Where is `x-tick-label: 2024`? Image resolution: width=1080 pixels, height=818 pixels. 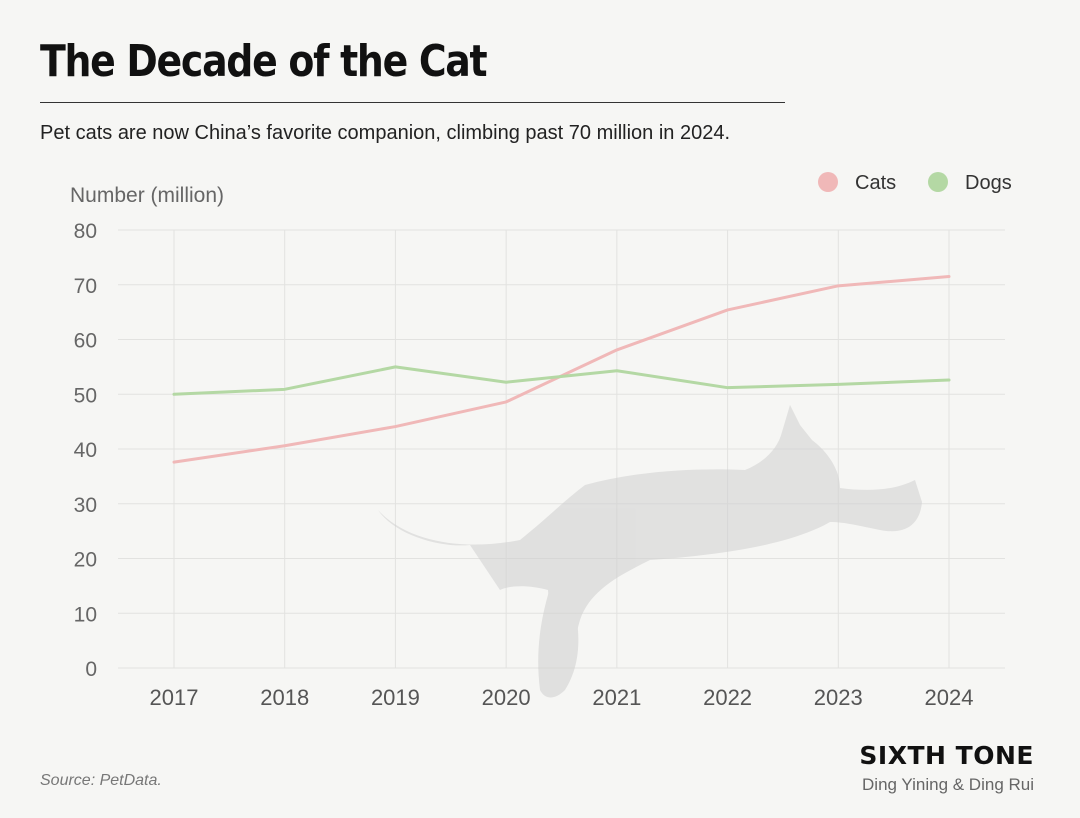
x-tick-label: 2024 is located at coordinates (949, 697).